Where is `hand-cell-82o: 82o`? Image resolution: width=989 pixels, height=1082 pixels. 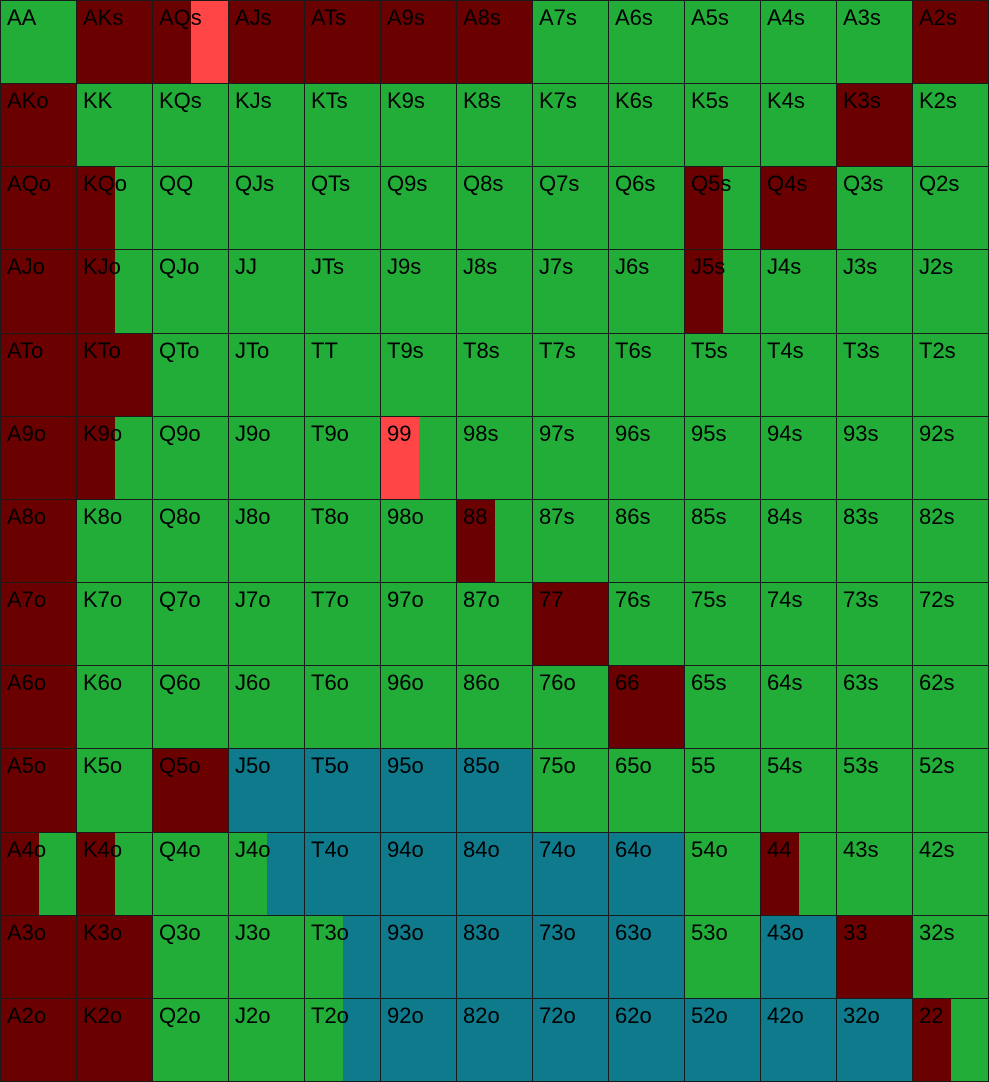
hand-cell-82o: 82o is located at coordinates (495, 1040).